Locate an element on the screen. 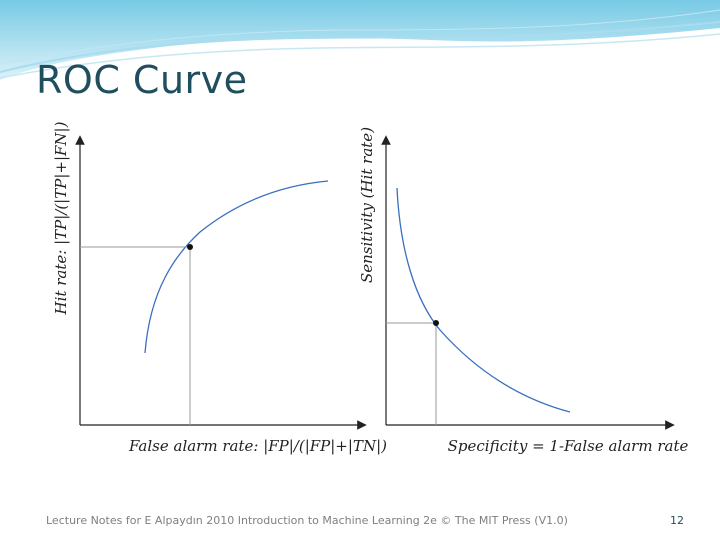 The height and width of the screenshot is (540, 720). slide-title: ROC Curve is located at coordinates (142, 80).